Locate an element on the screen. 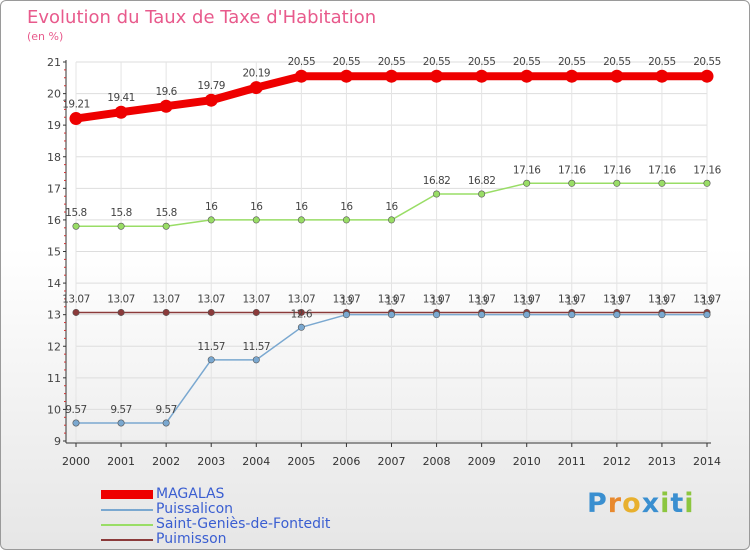 This screenshot has width=750, height=550. proxiti-logo: Proxiti is located at coordinates (641, 503).